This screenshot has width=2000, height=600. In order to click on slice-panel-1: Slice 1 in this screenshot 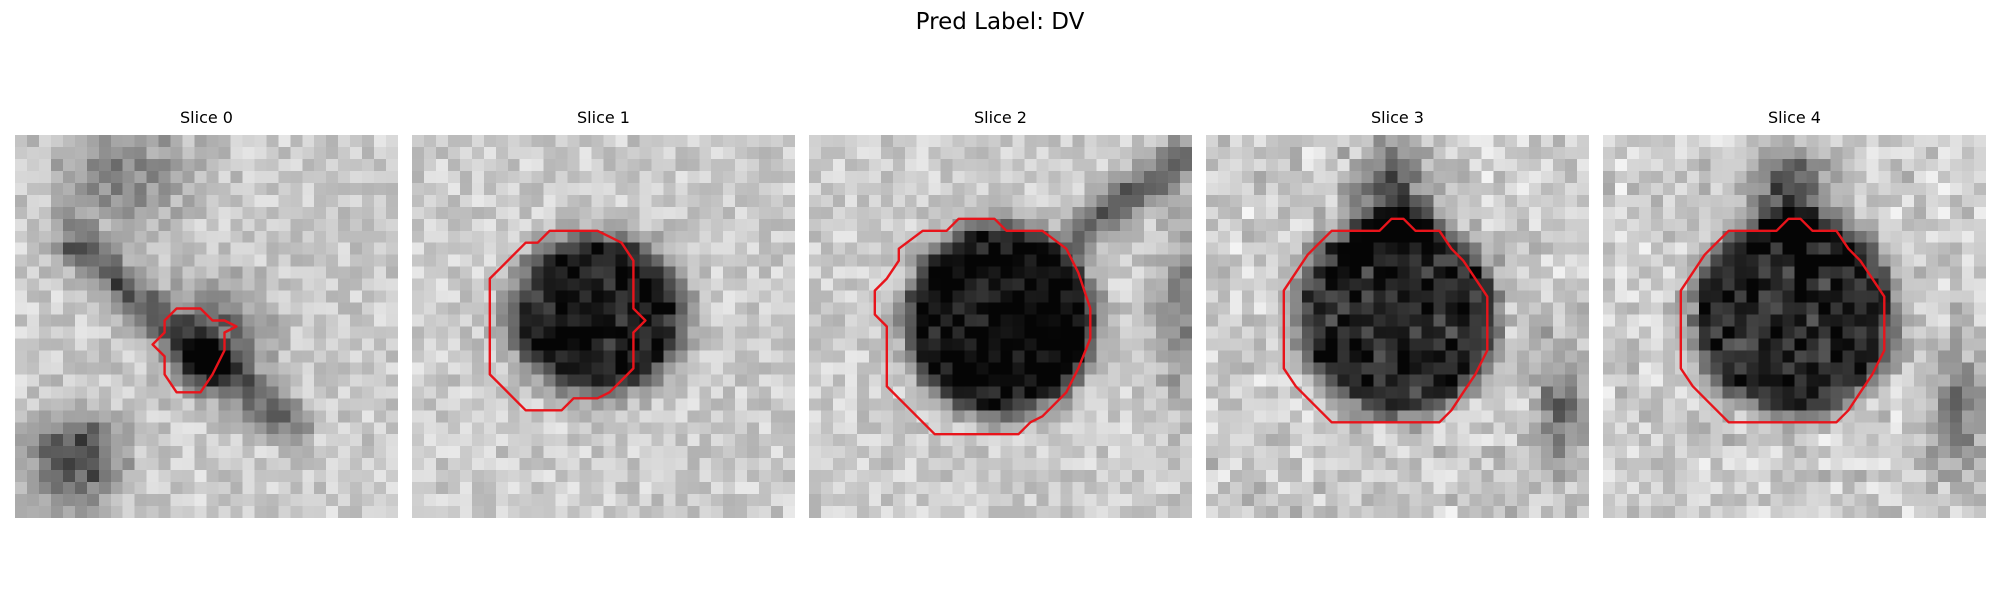, I will do `click(603, 313)`.